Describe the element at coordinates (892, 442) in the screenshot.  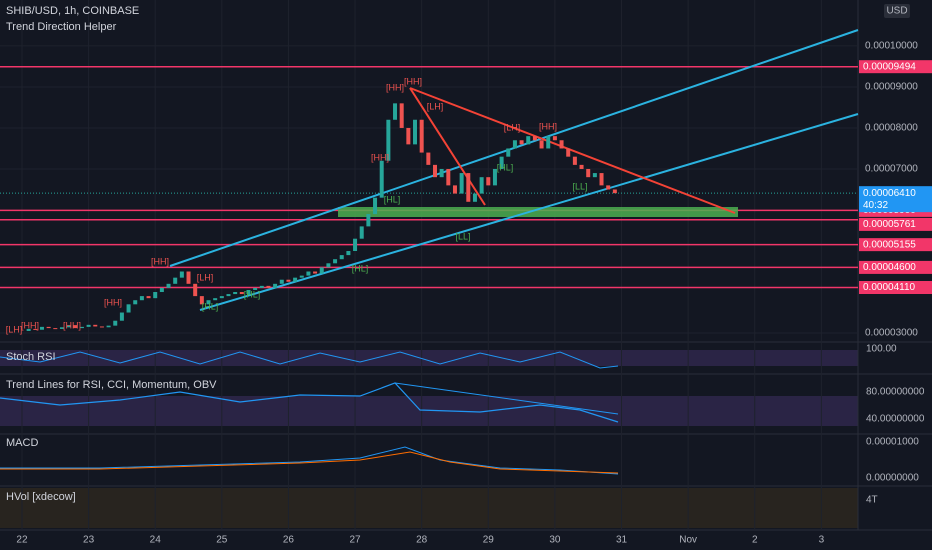
I see `pane-tick: 0.00001000` at that location.